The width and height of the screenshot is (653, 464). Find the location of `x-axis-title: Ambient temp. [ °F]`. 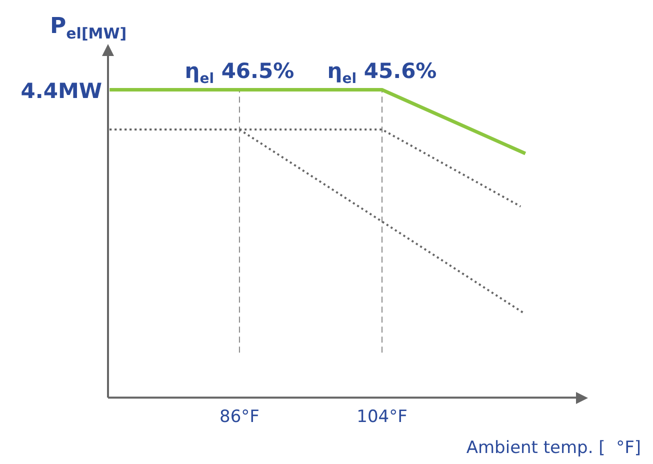

x-axis-title: Ambient temp. [ °F] is located at coordinates (553, 448).